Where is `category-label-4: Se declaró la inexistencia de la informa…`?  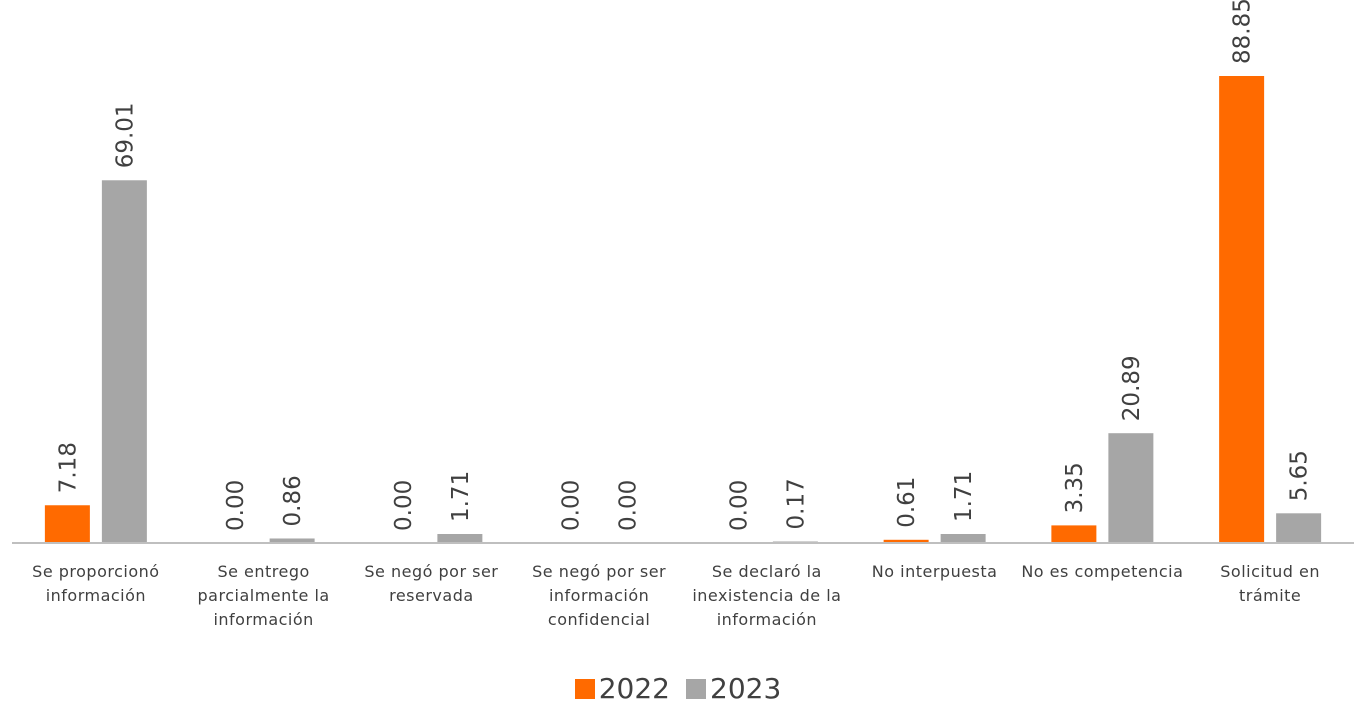
category-label-4: Se declaró la inexistencia de la informa… is located at coordinates (767, 595).